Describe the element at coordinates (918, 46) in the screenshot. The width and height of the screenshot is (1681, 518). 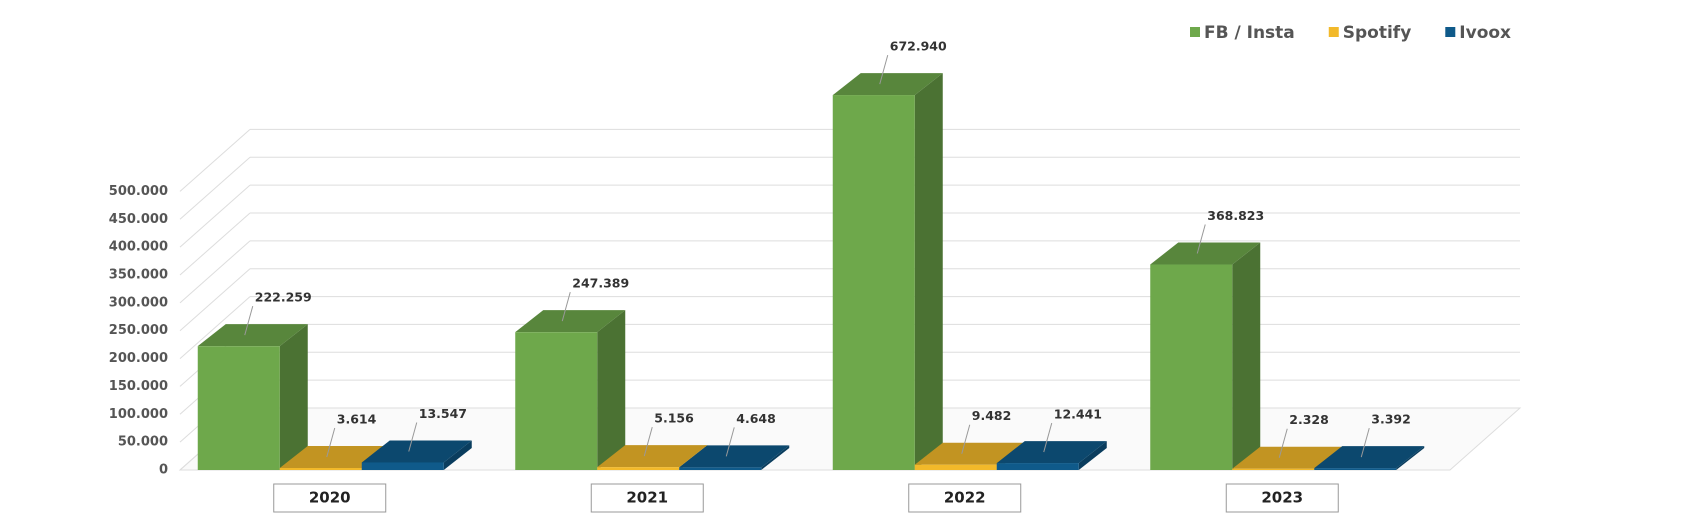
I see `value-label: 672.940` at that location.